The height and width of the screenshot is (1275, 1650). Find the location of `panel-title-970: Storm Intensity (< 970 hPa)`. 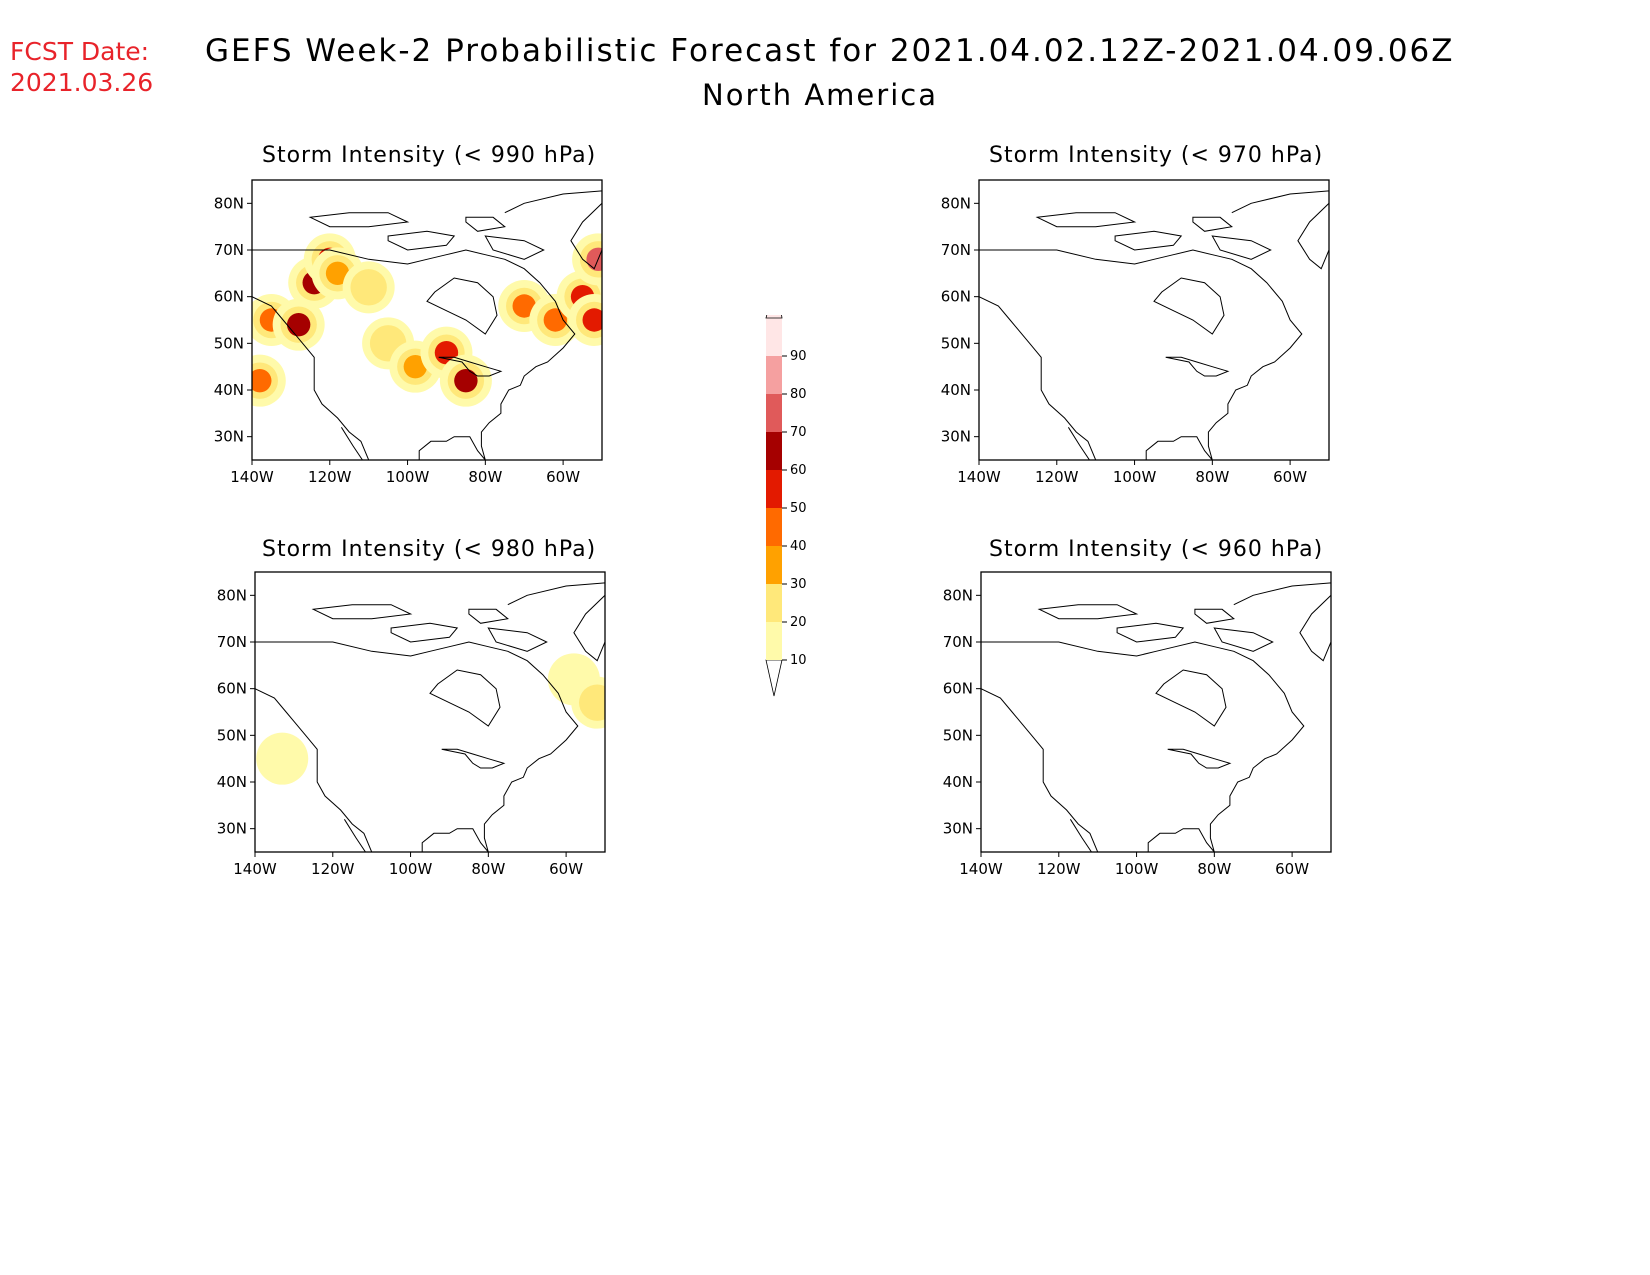

panel-title-970: Storm Intensity (< 970 hPa) is located at coordinates (1156, 155).